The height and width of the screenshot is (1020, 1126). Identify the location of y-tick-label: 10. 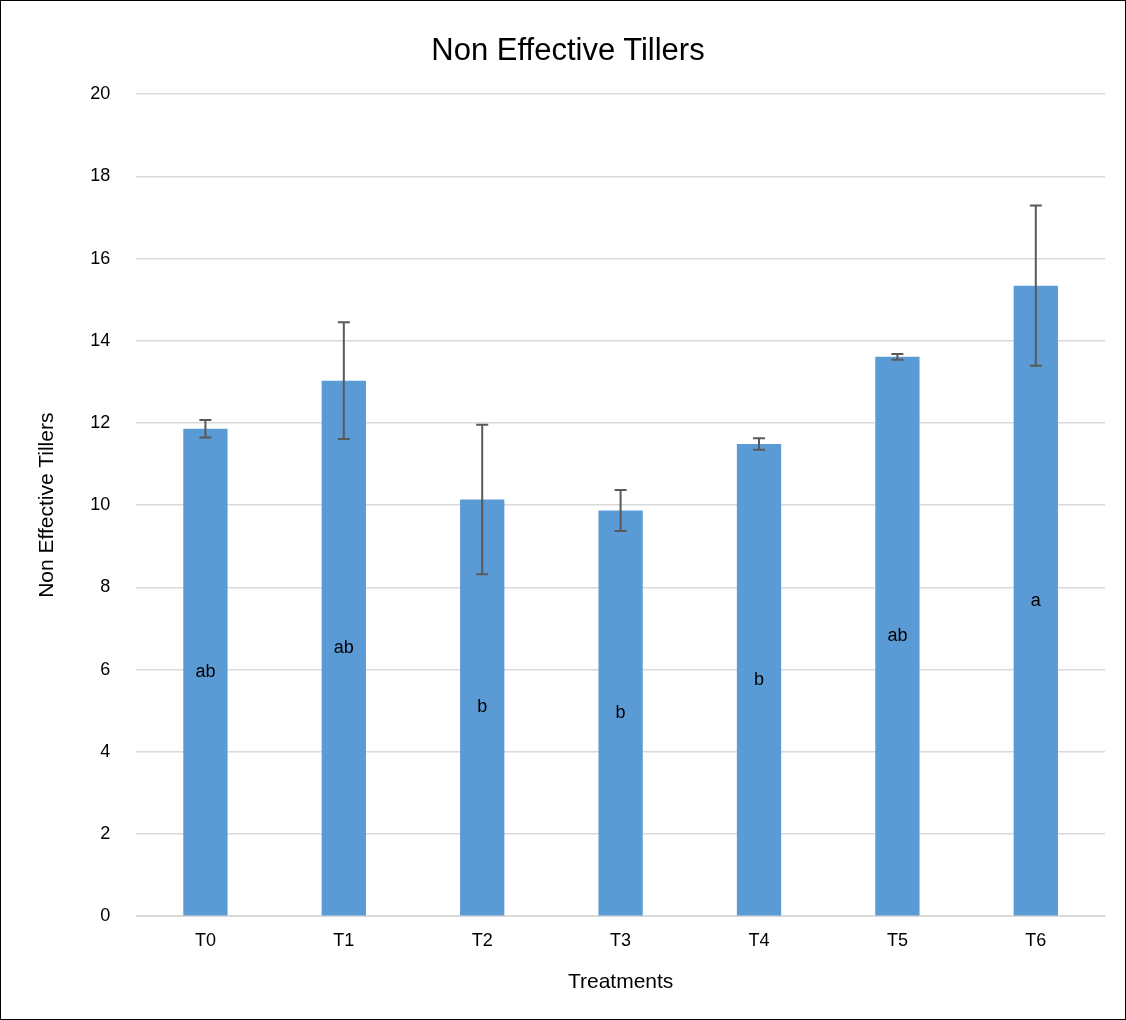
(100, 504).